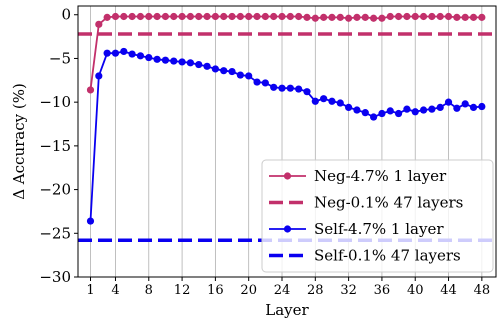  I want to click on y-tick-label: −10, so click(55, 102).